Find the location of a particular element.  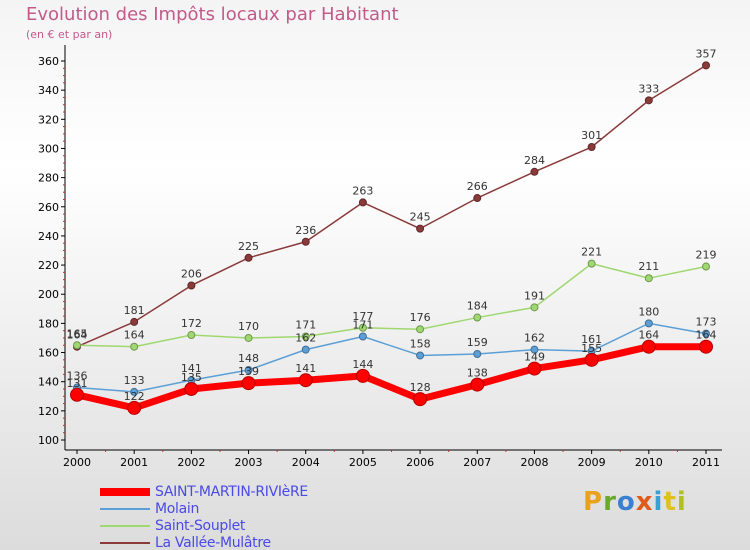

y-tick-label: 180 is located at coordinates (48, 323).